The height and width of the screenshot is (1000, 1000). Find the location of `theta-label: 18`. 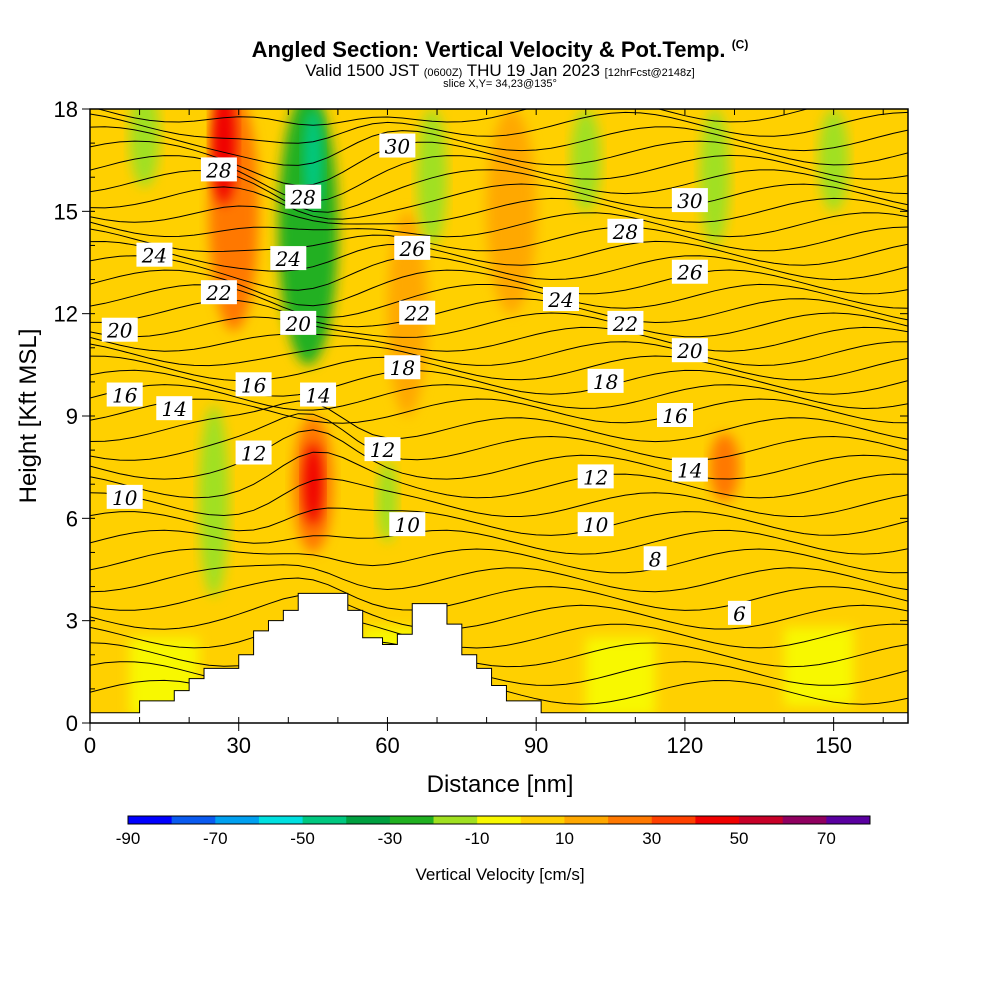

theta-label: 18 is located at coordinates (605, 381).